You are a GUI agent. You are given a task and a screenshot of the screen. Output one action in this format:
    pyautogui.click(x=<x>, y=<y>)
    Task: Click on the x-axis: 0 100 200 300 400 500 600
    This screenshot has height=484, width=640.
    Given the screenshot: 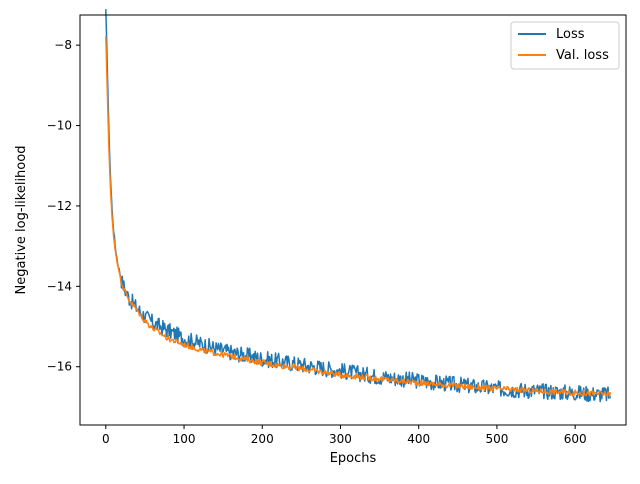 What is the action you would take?
    pyautogui.click(x=344, y=435)
    